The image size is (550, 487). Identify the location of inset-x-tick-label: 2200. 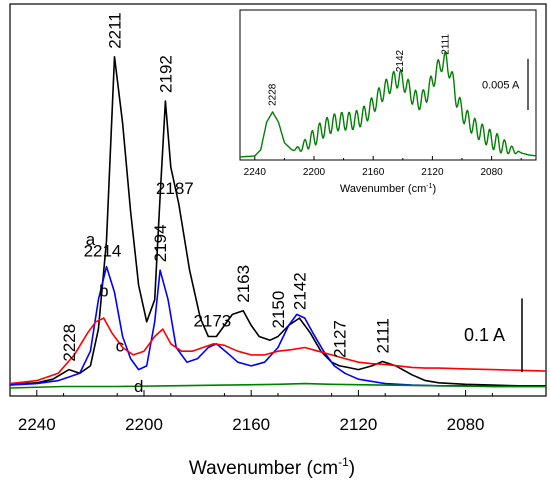
(314, 172).